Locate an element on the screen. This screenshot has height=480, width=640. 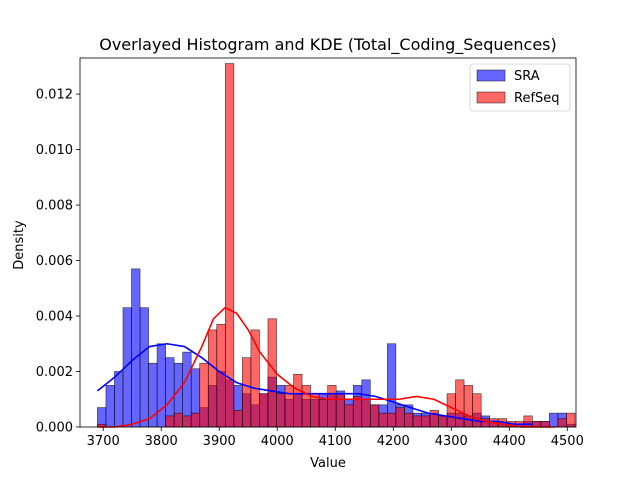
legend-label-refseq: RefSeq is located at coordinates (537, 98).